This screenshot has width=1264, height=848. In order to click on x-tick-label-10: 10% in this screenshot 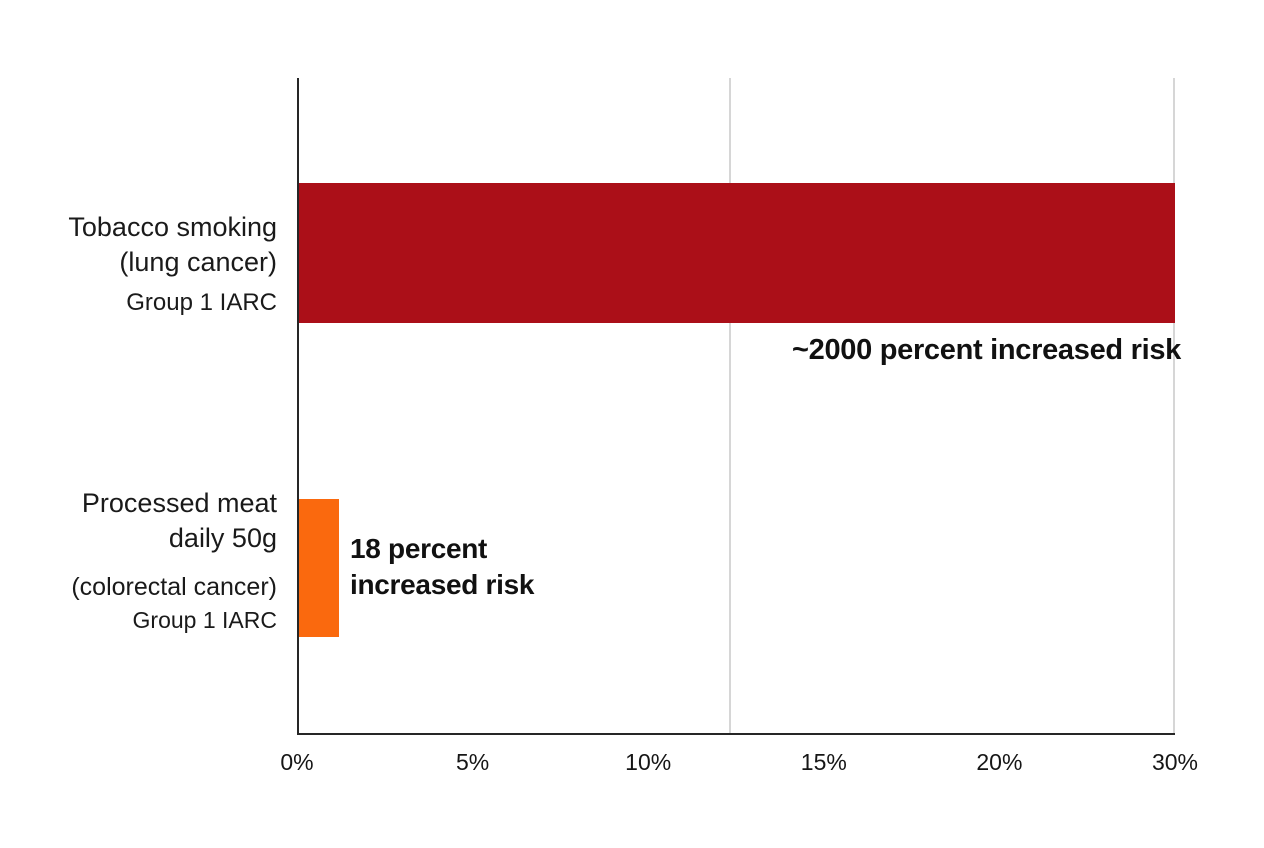, I will do `click(648, 762)`.